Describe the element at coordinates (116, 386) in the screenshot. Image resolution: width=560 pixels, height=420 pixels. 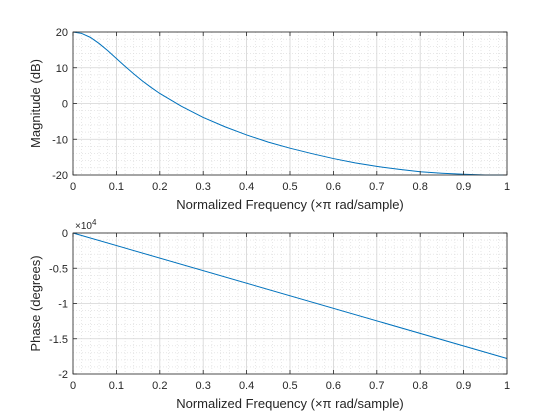
I see `phase-xtick-label: 0.1` at that location.